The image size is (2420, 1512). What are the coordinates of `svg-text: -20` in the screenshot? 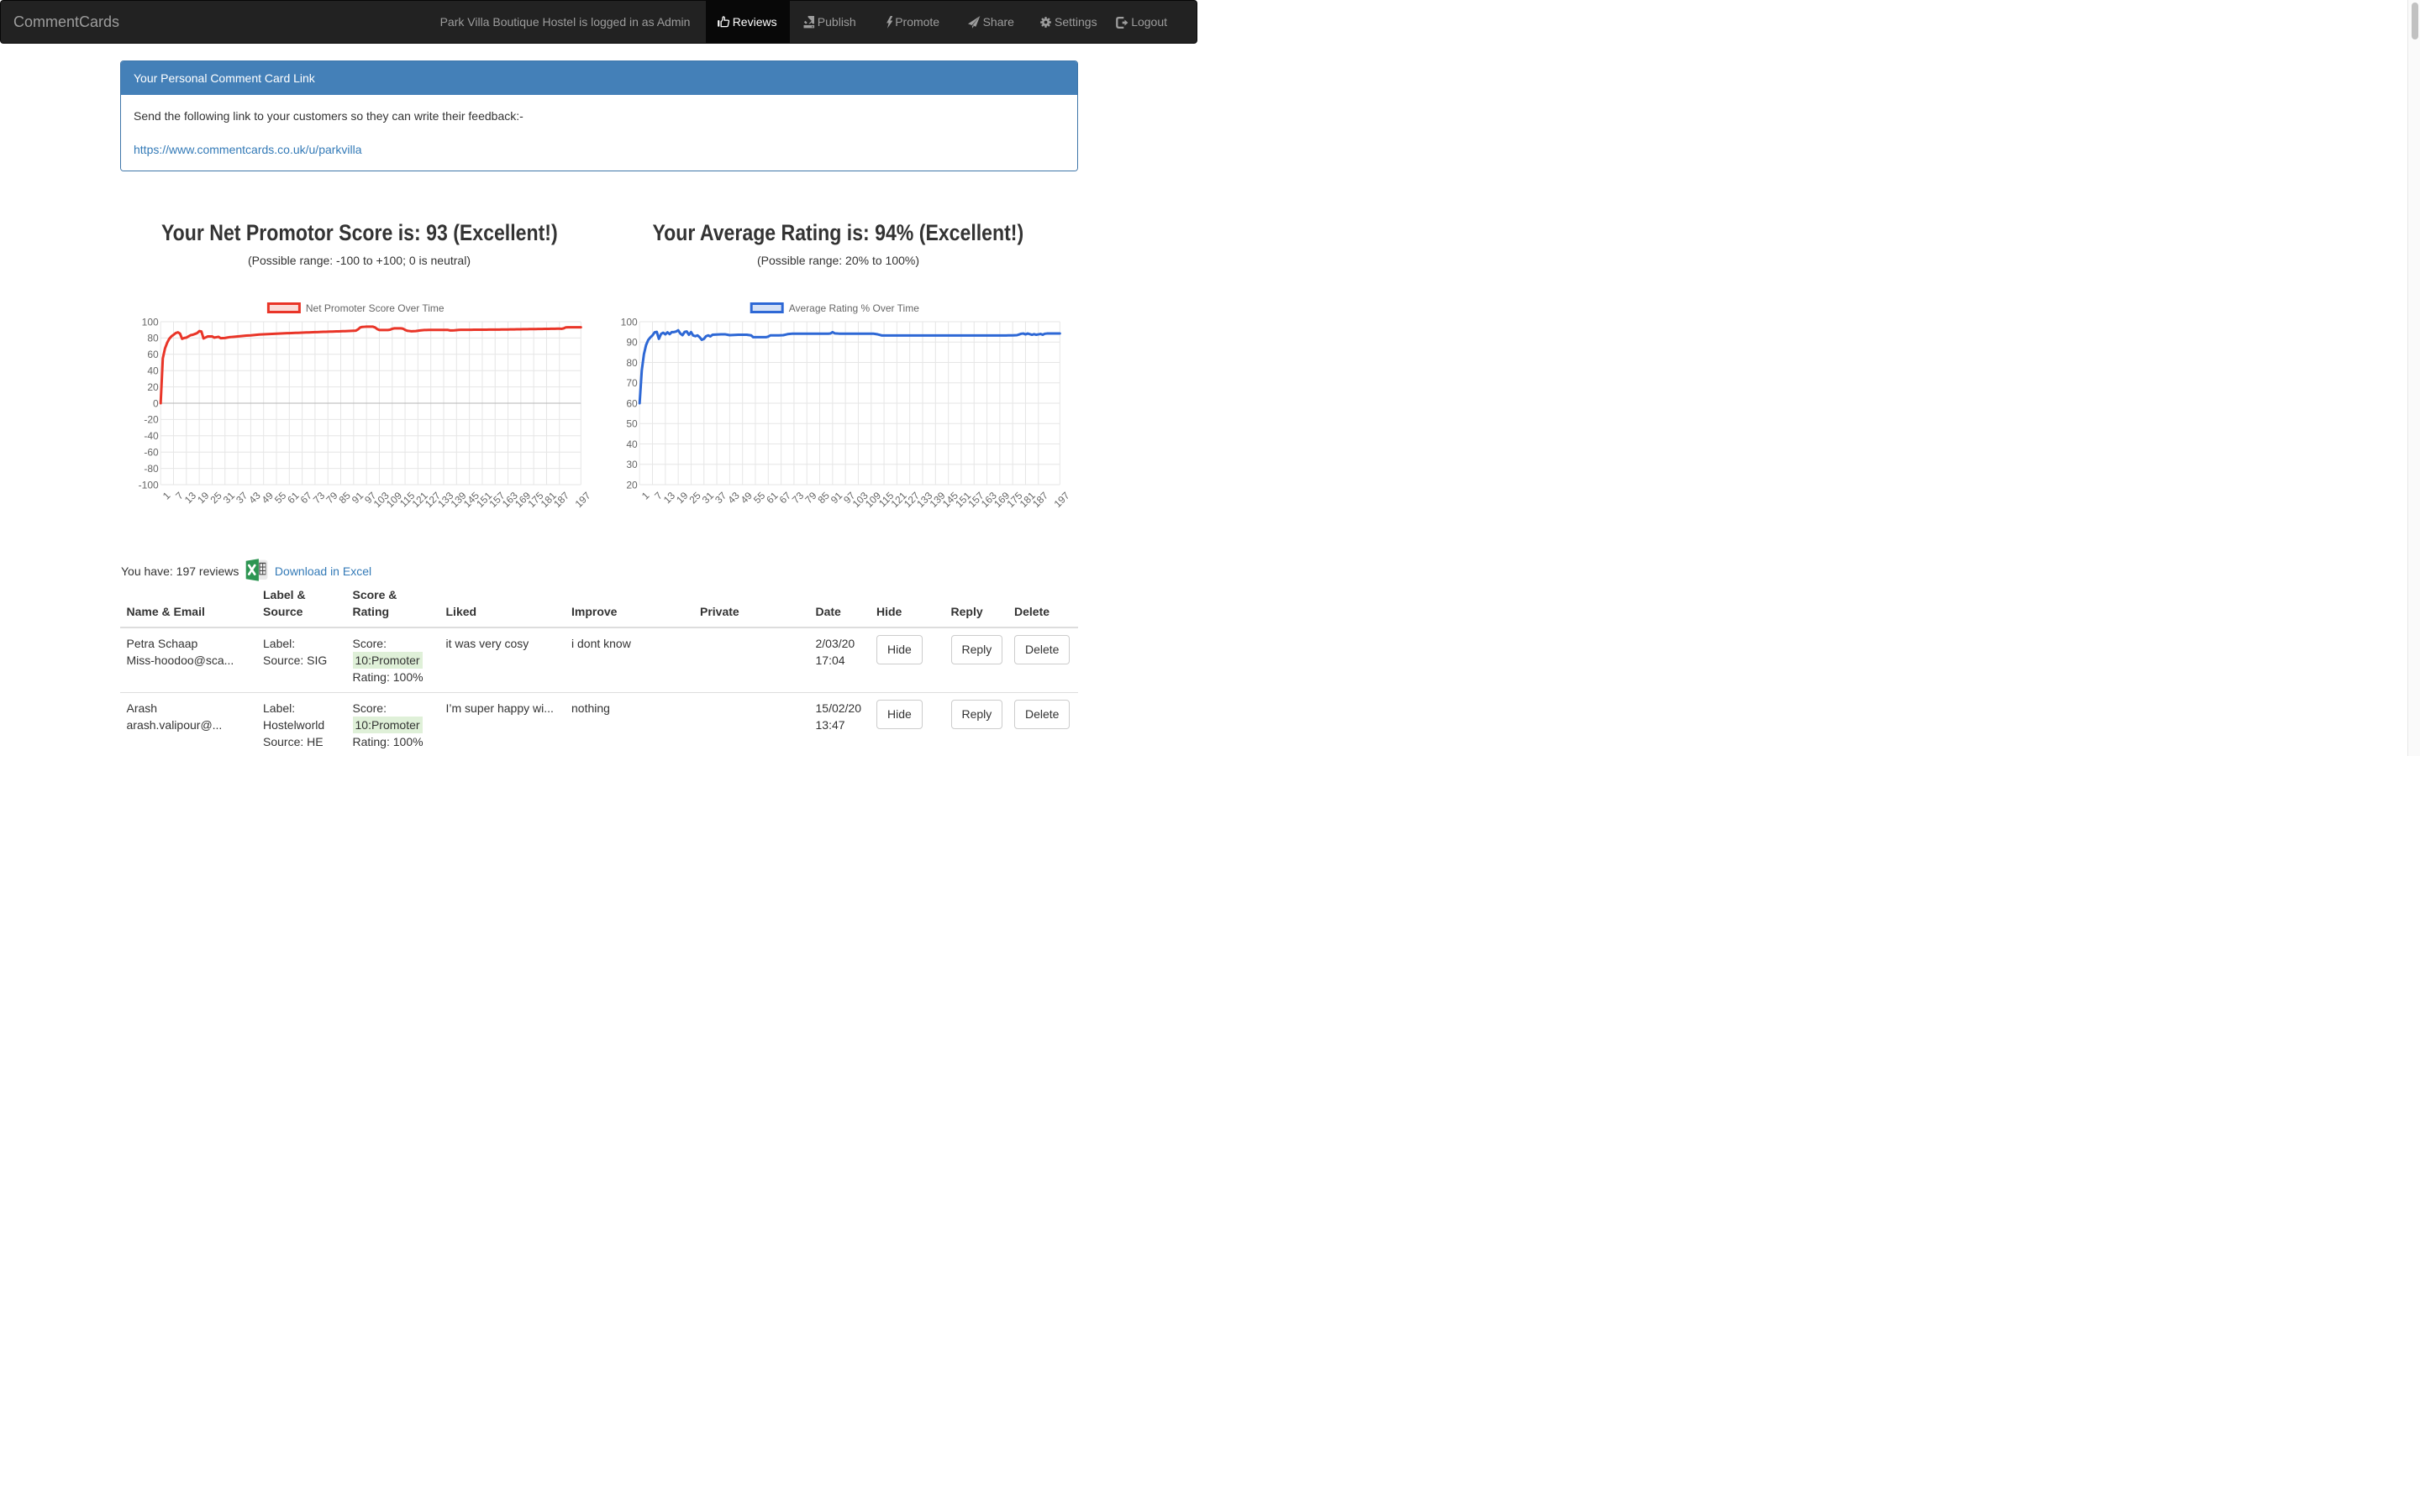 It's located at (151, 420).